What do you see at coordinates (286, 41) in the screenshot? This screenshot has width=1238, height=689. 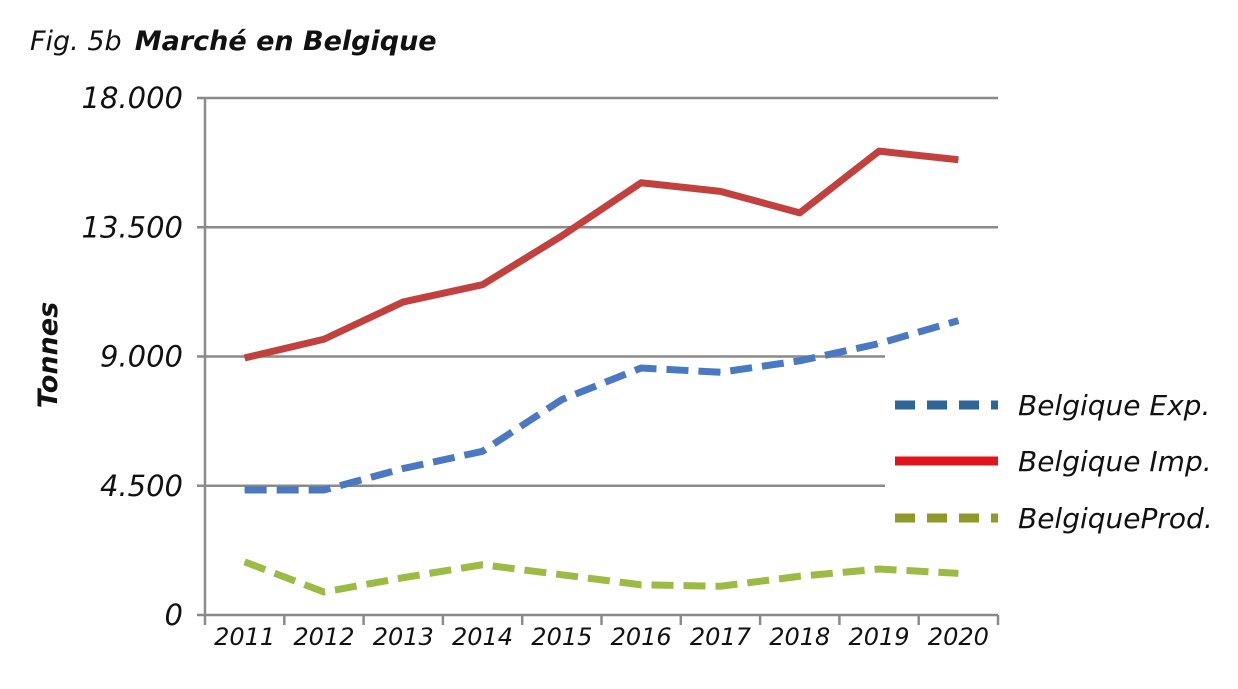 I see `chart-title-main: Marché en Belgique` at bounding box center [286, 41].